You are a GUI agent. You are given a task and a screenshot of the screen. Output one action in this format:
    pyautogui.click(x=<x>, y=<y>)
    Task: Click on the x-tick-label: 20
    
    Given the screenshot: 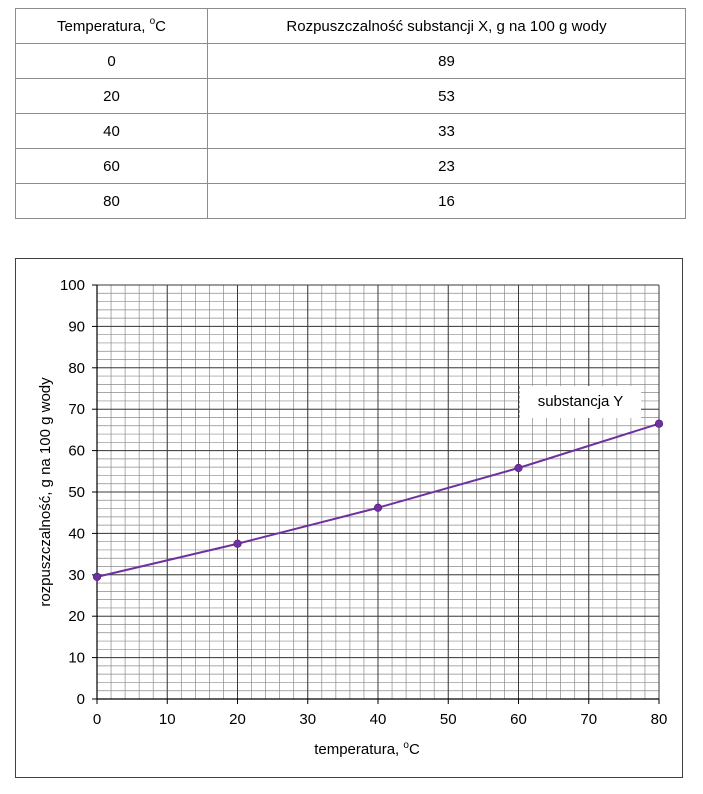 What is the action you would take?
    pyautogui.click(x=237, y=719)
    